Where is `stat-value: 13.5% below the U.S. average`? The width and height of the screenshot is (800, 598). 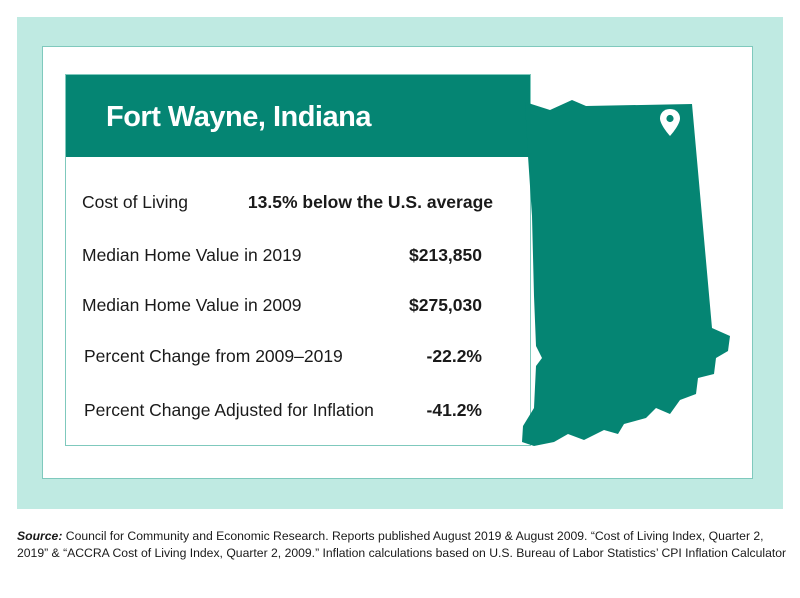 stat-value: 13.5% below the U.S. average is located at coordinates (370, 202).